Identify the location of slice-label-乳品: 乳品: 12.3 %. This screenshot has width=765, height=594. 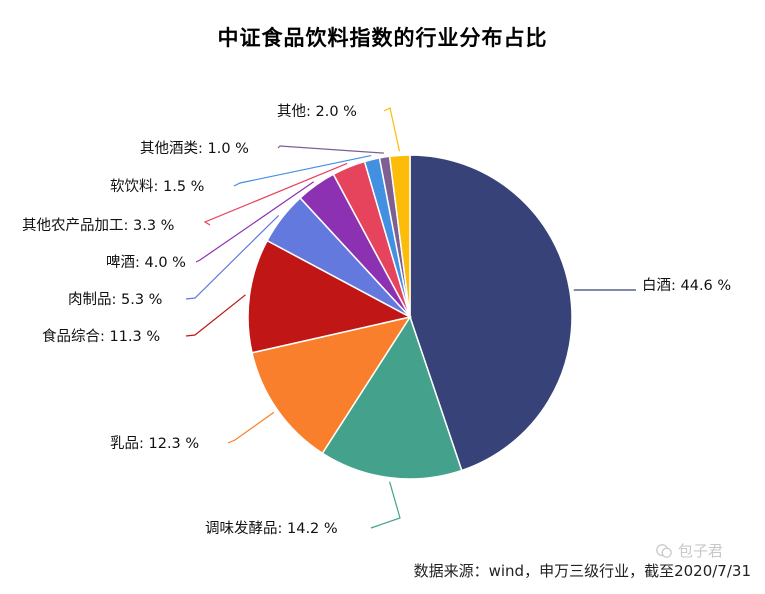
(154, 443).